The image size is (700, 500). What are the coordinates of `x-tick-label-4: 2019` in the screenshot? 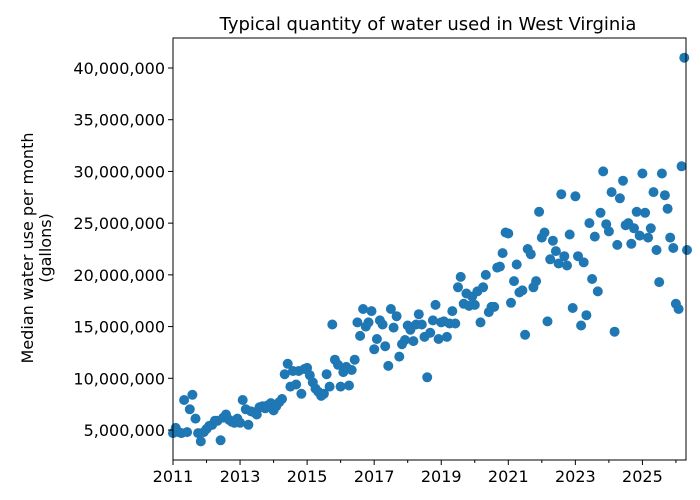 It's located at (441, 476).